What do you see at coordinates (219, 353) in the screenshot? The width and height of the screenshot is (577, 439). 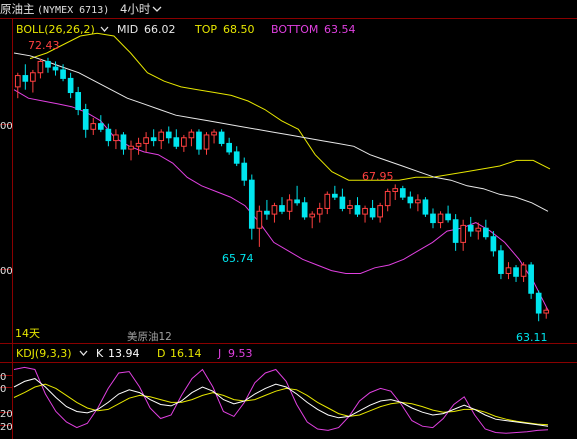 I see `kdj-j-label: J` at bounding box center [219, 353].